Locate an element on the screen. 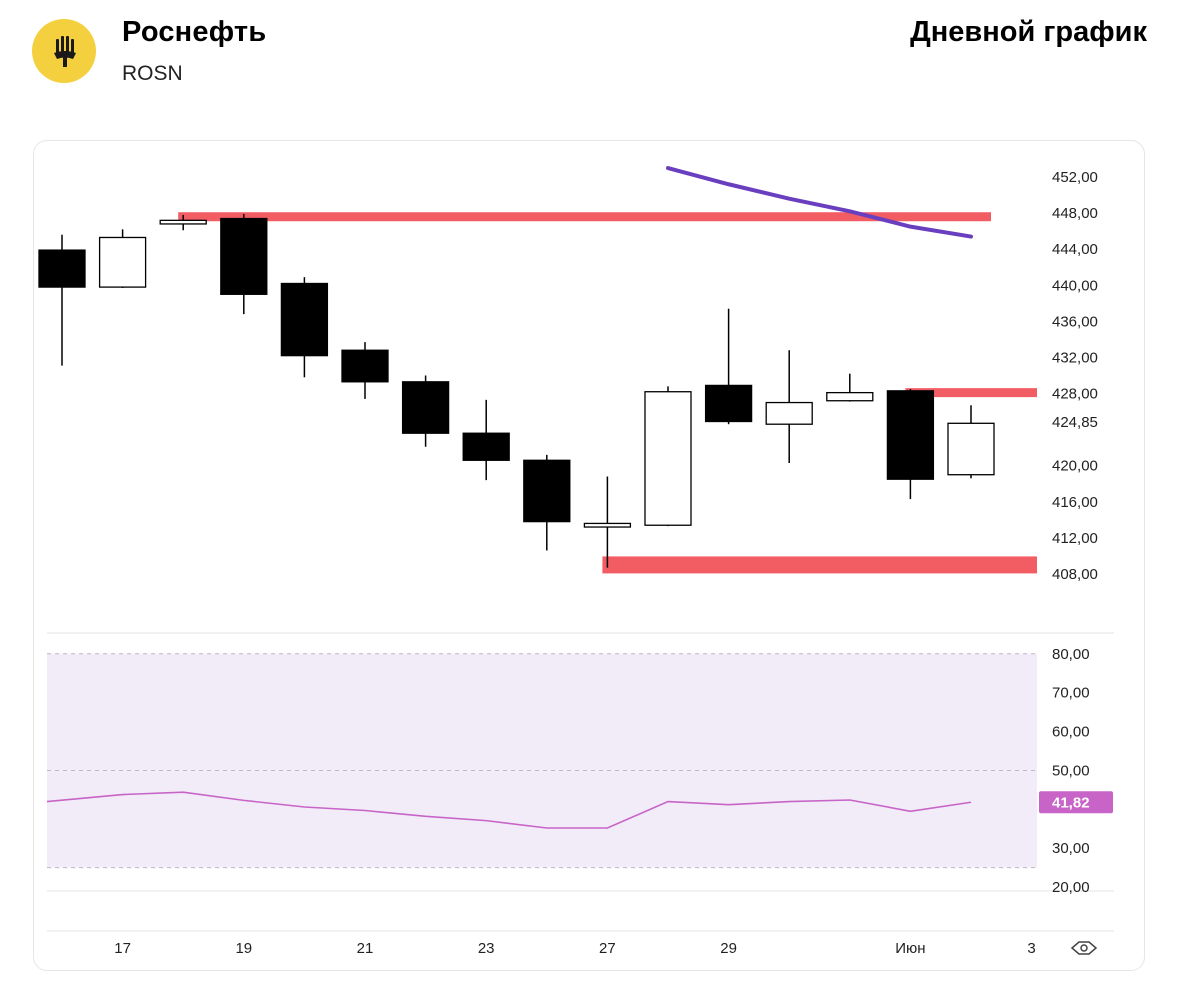 Image resolution: width=1179 pixels, height=989 pixels. eye-outline is located at coordinates (1084, 948).